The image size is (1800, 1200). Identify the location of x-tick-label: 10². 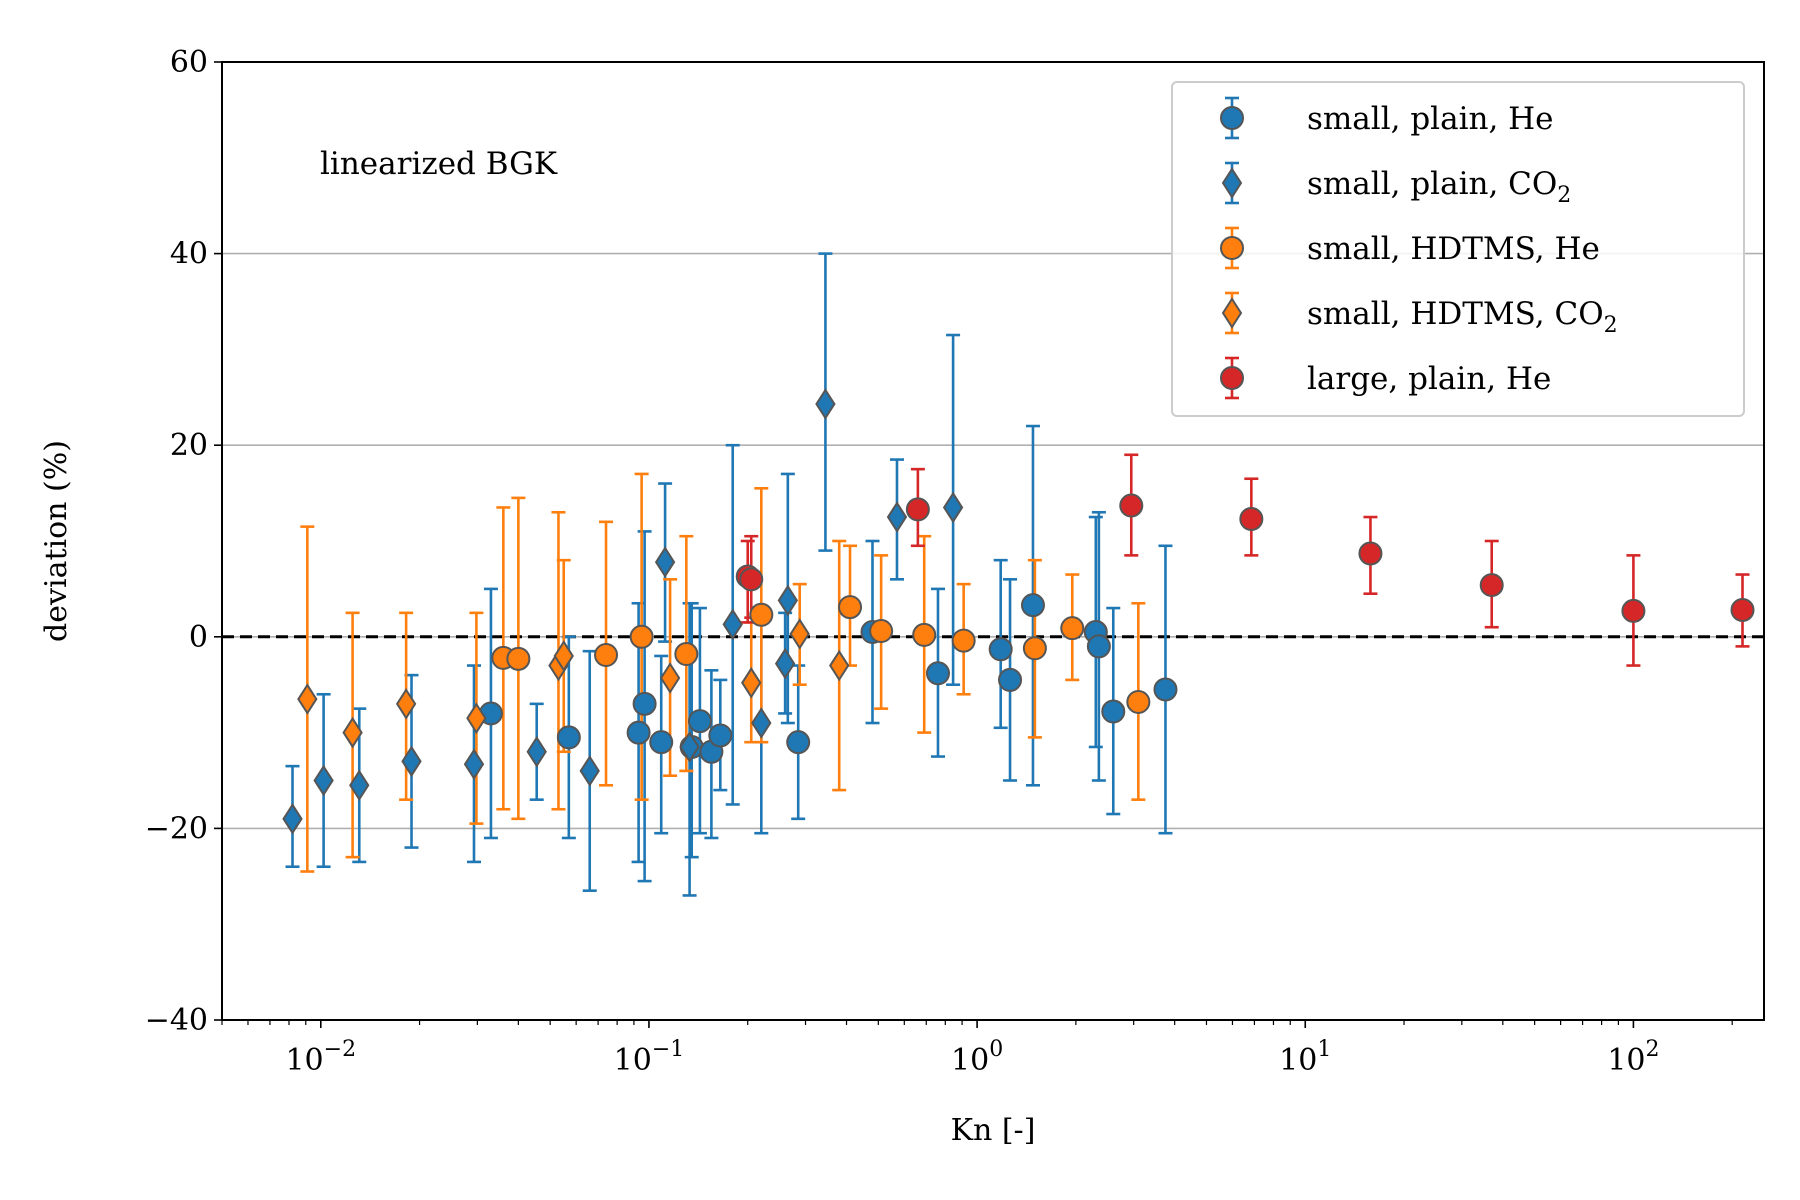
(1633, 1057).